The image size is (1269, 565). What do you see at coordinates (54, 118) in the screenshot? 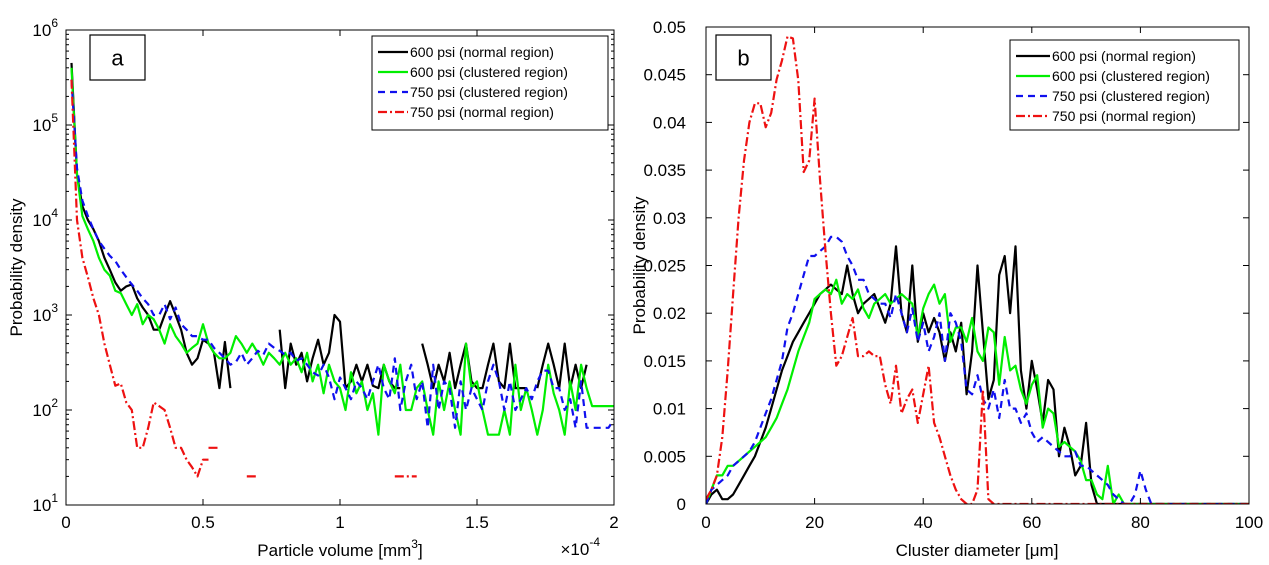
I see `y-tick-exponent: 5` at bounding box center [54, 118].